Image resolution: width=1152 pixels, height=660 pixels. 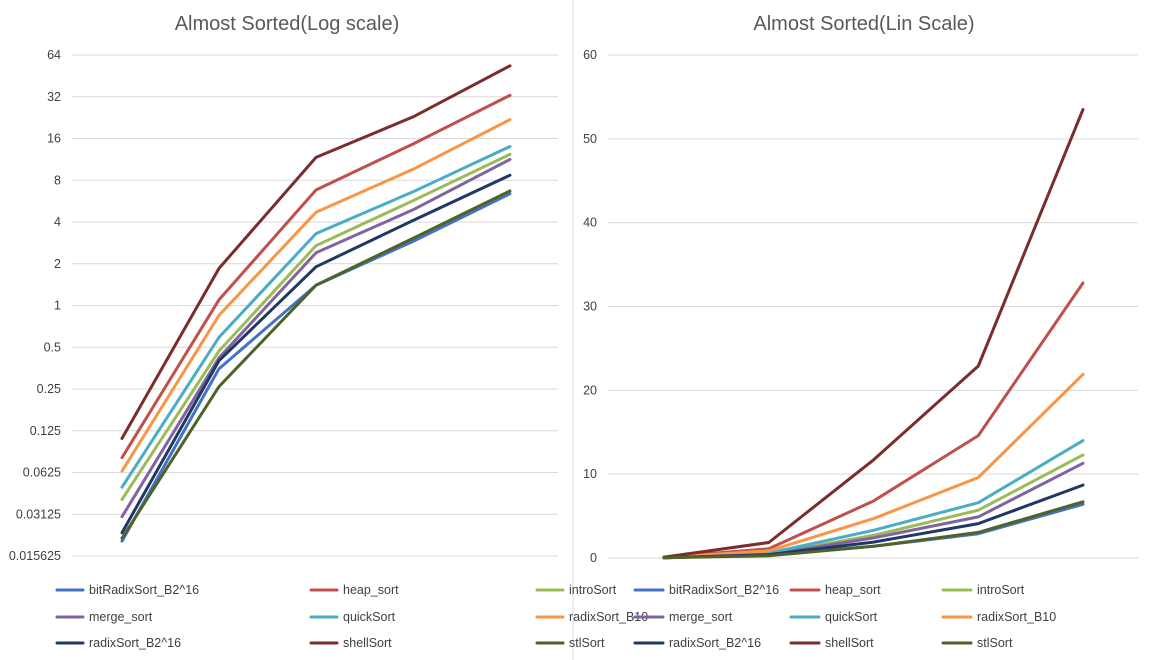 What do you see at coordinates (287, 24) in the screenshot?
I see `chart-title-log: Almost Sorted(Log scale)` at bounding box center [287, 24].